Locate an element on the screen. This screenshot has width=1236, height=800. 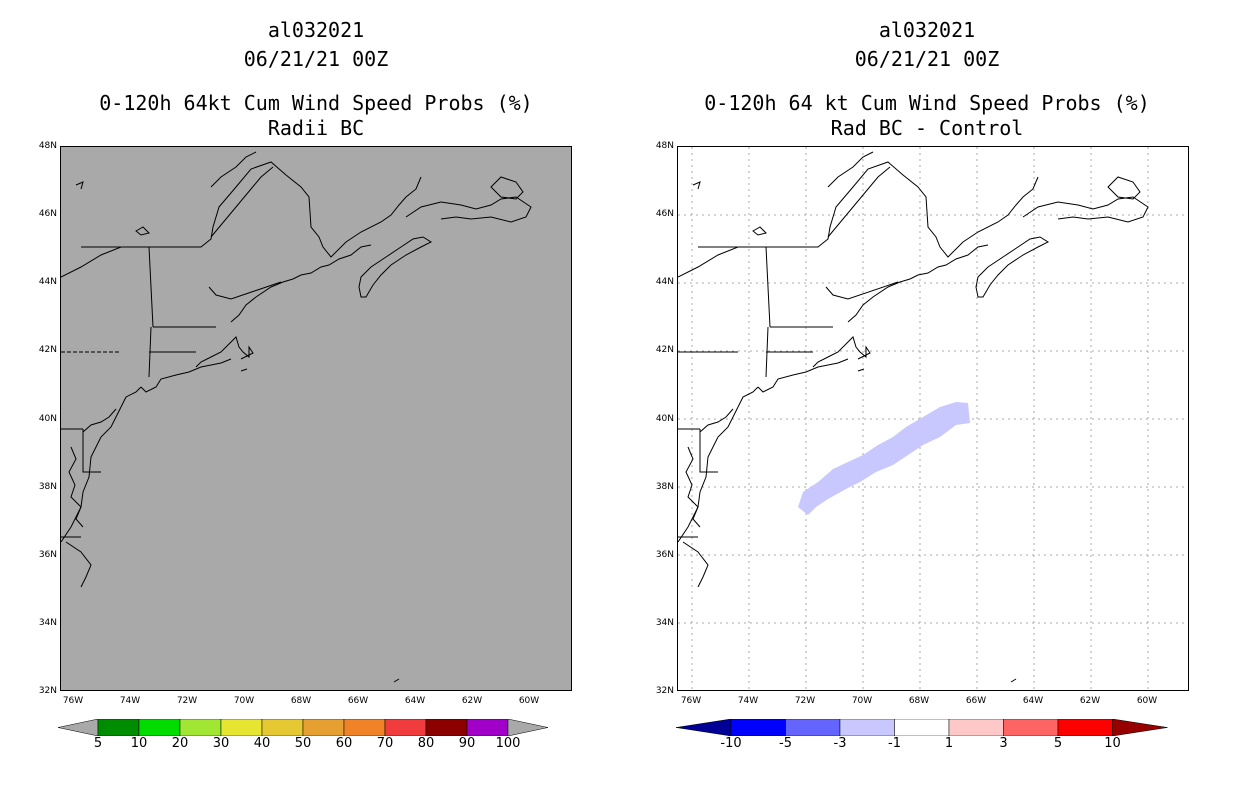
colorbar-label: 3 is located at coordinates (1003, 743).